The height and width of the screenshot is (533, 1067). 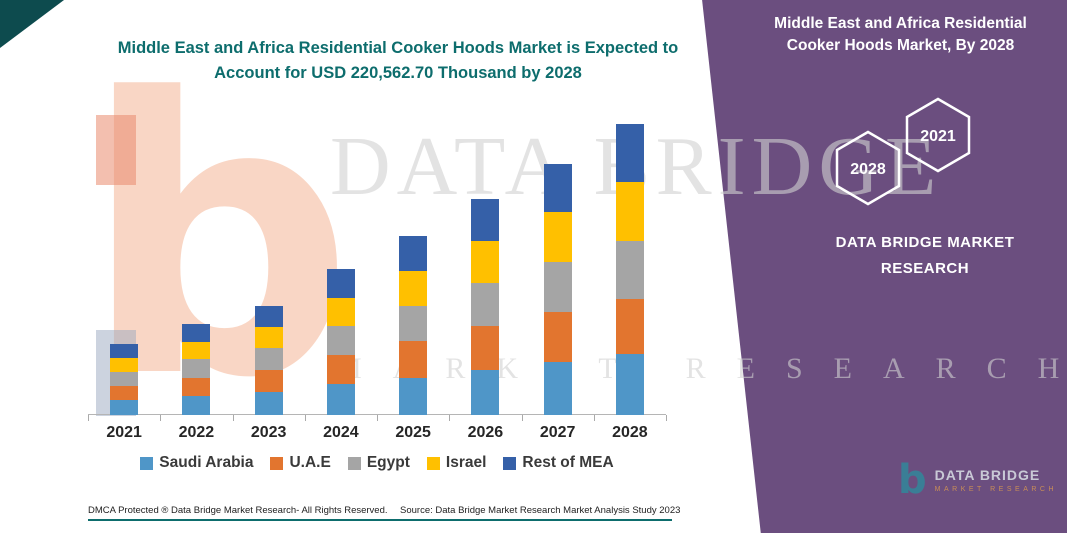 What do you see at coordinates (485, 262) in the screenshot?
I see `bar-segment-2026-israel` at bounding box center [485, 262].